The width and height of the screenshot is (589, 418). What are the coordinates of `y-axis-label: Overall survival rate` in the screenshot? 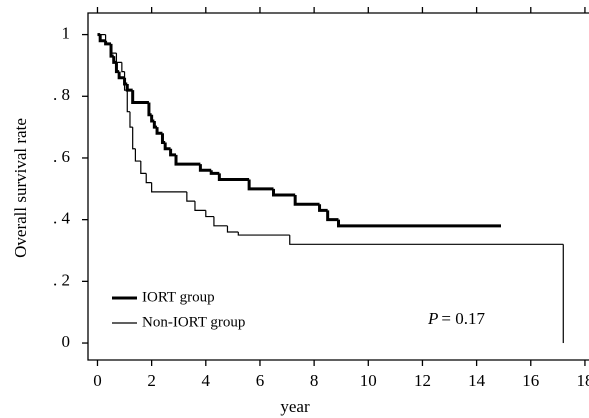 It's located at (20, 188).